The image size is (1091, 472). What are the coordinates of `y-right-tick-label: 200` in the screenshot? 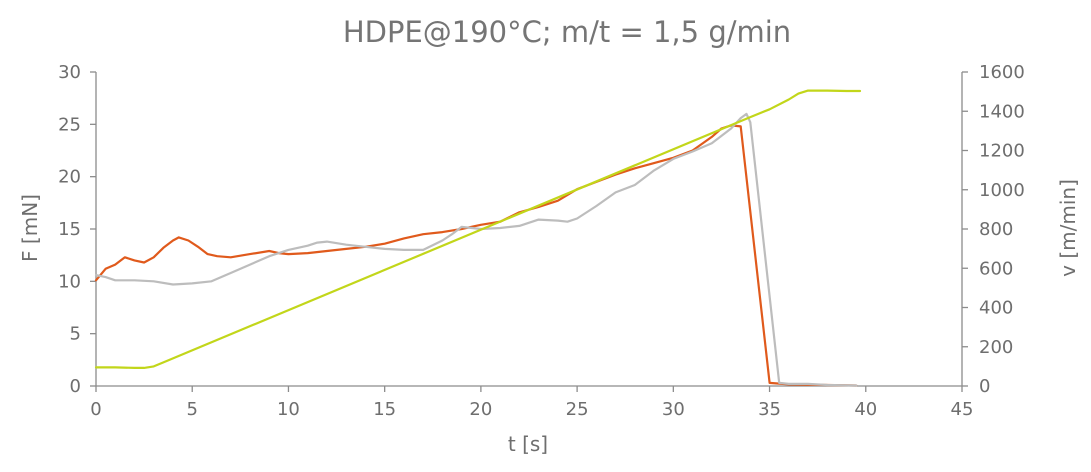 It's located at (996, 347).